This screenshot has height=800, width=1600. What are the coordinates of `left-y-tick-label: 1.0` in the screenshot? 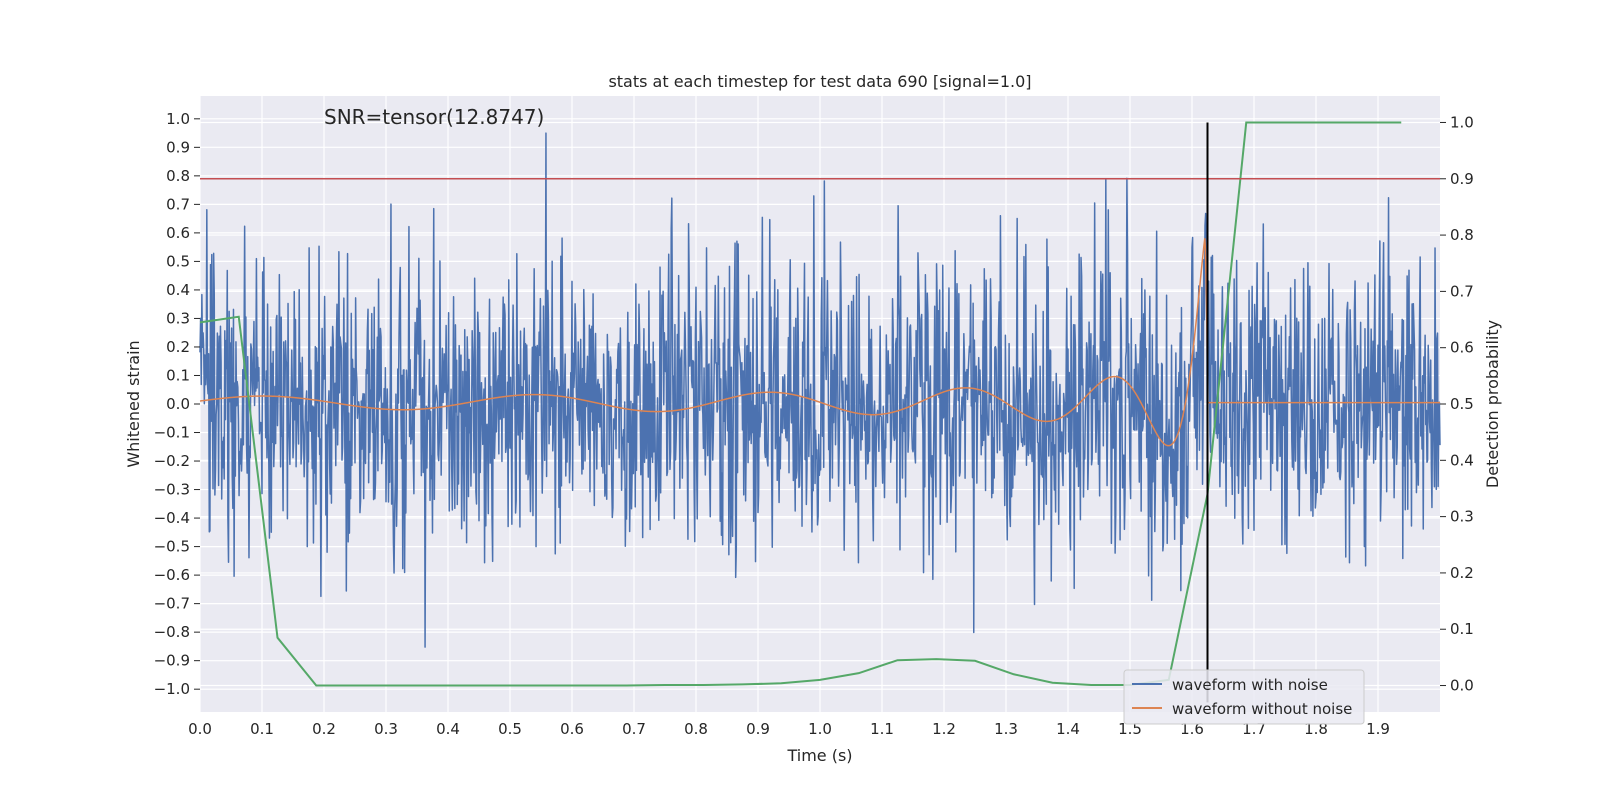 It's located at (178, 119).